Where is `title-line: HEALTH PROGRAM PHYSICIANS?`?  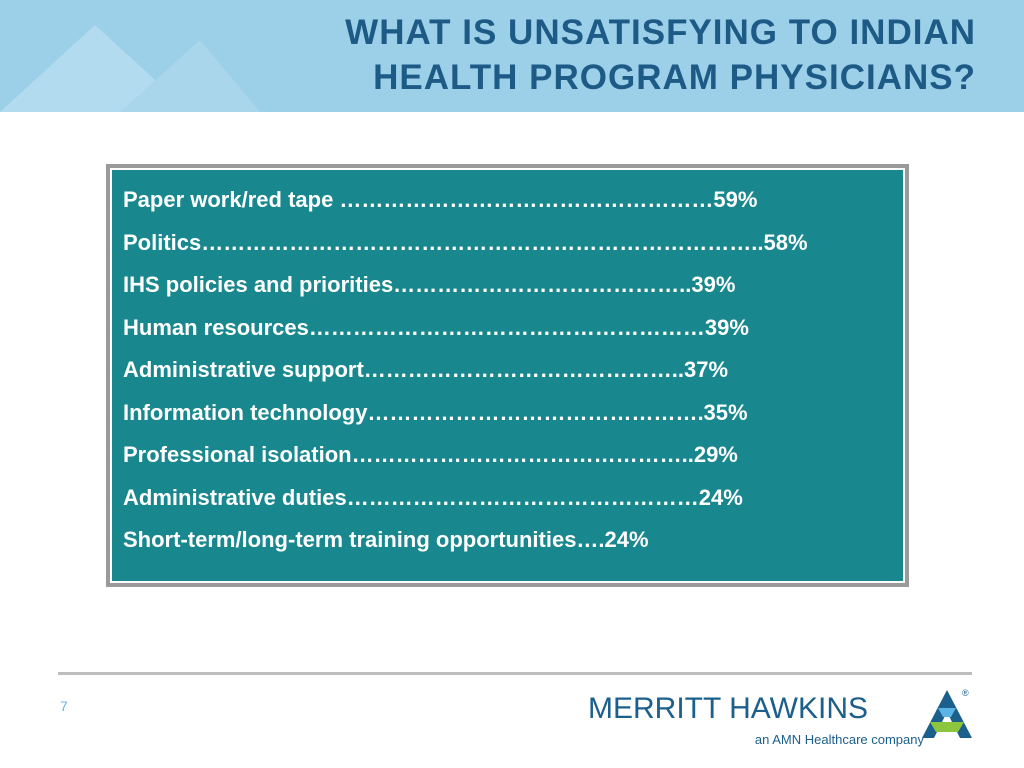
title-line: HEALTH PROGRAM PHYSICIANS? is located at coordinates (674, 77).